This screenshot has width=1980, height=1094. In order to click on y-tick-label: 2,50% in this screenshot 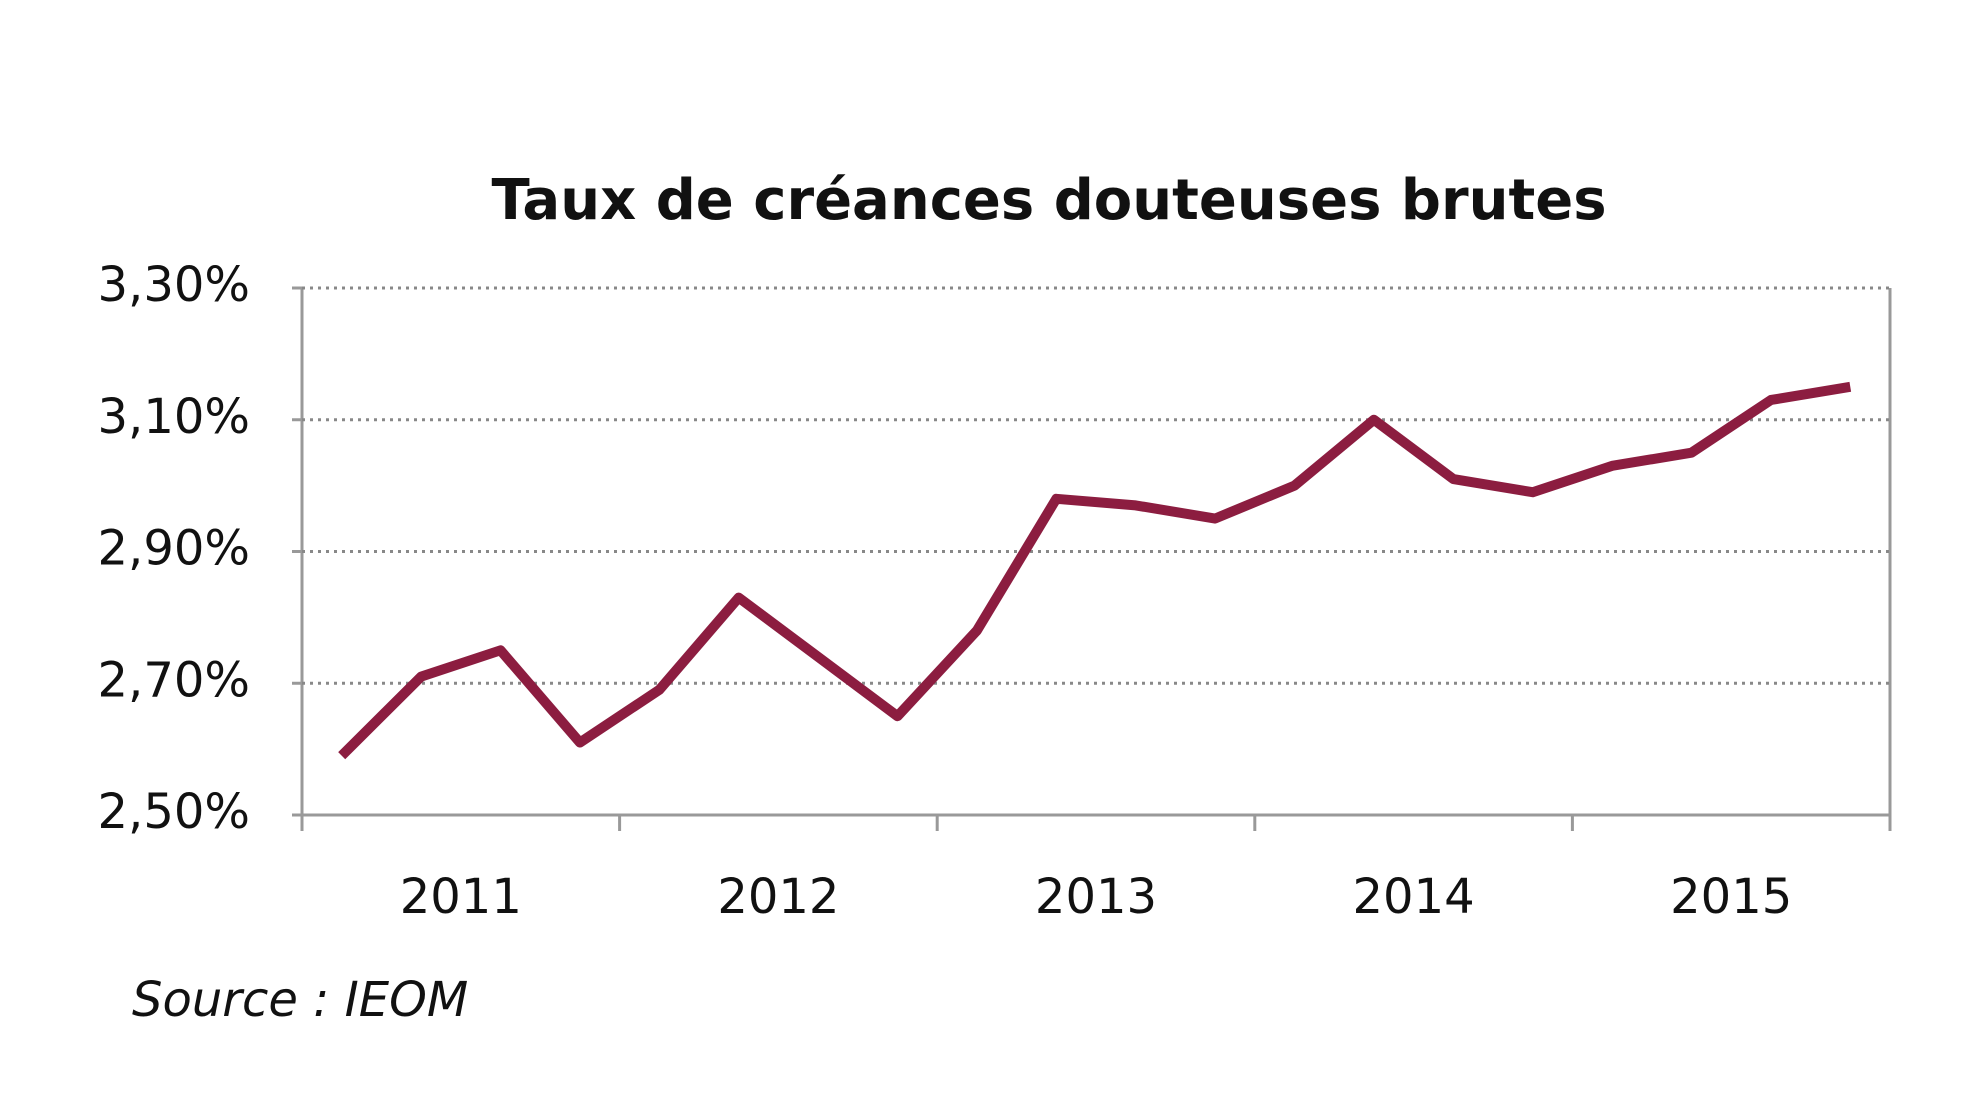, I will do `click(174, 812)`.